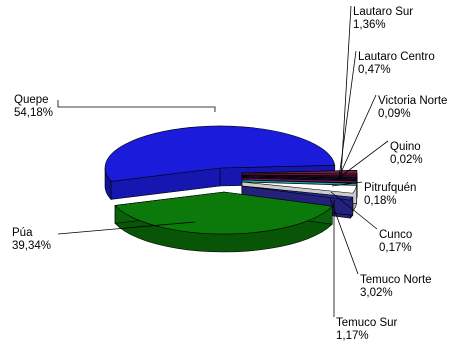 The width and height of the screenshot is (456, 343). I want to click on leader-temuco-norte, so click(344, 236).